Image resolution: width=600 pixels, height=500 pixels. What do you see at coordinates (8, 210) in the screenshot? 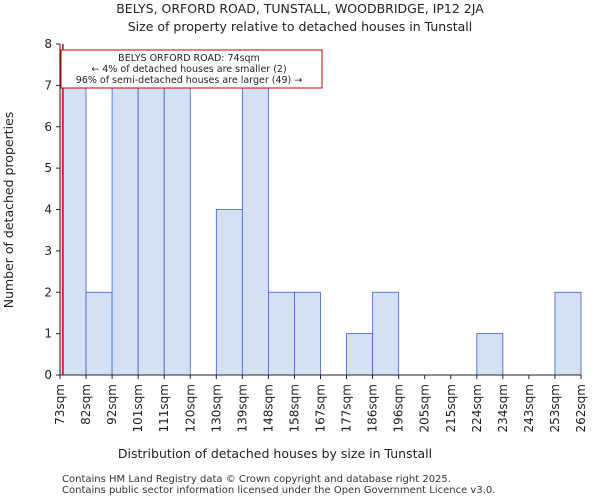
I see `y-axis-label: Number of detached properties` at bounding box center [8, 210].